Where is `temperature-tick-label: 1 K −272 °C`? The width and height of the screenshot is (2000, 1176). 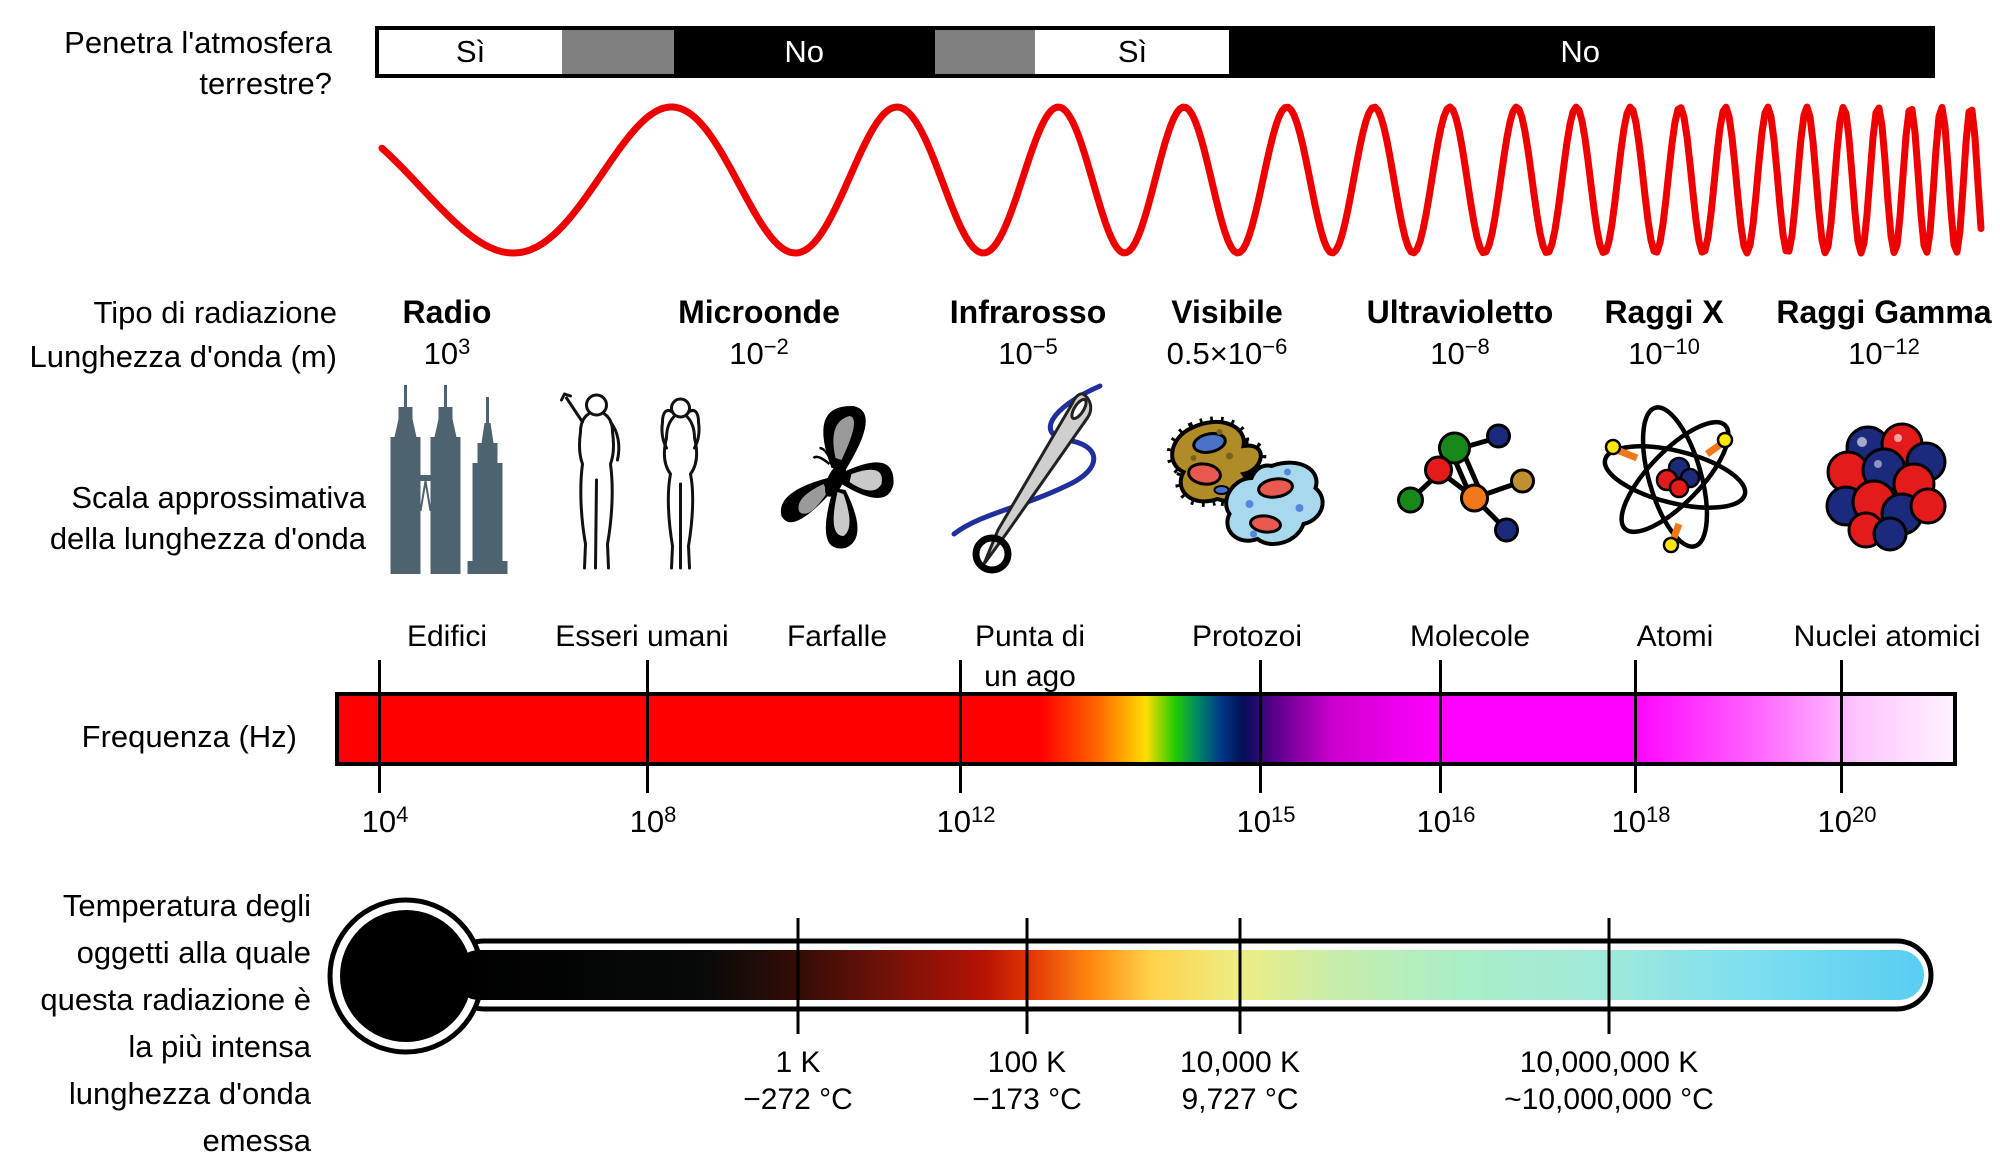
temperature-tick-label: 1 K −272 °C is located at coordinates (798, 1081).